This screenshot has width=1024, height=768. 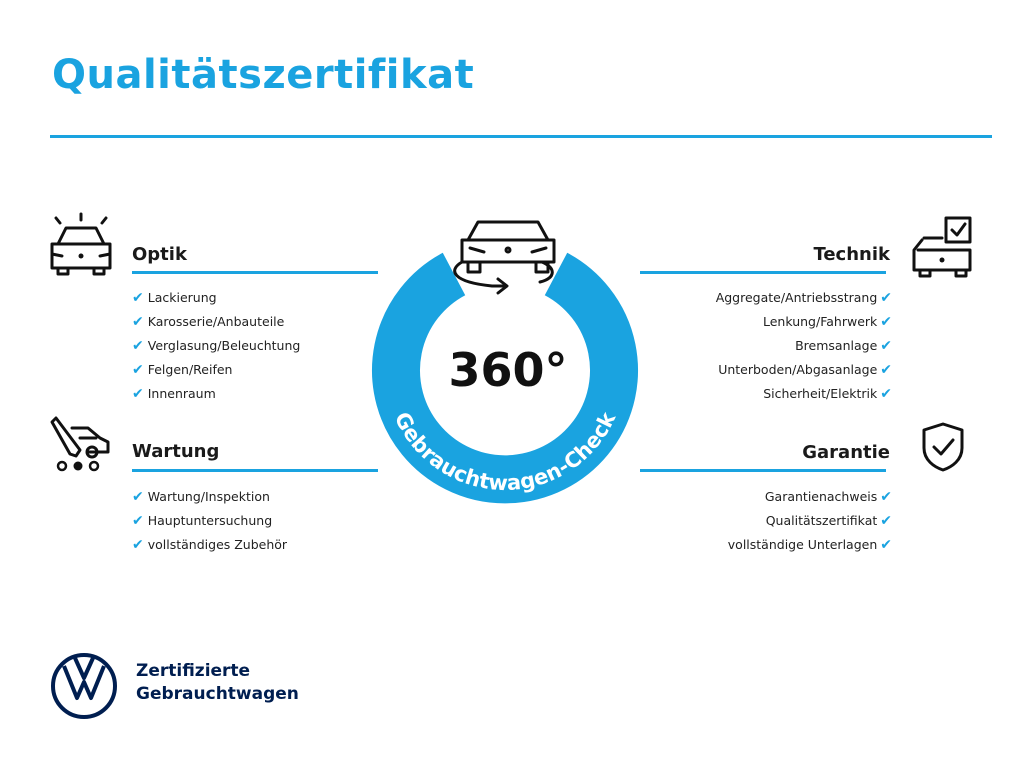 What do you see at coordinates (159, 254) in the screenshot?
I see `section-title-optik: Optik` at bounding box center [159, 254].